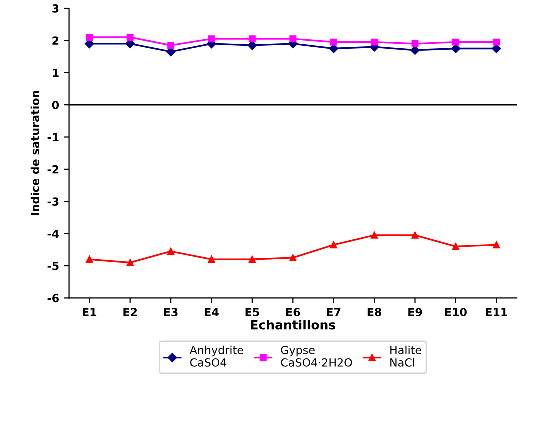 Image resolution: width=533 pixels, height=426 pixels. Describe the element at coordinates (253, 312) in the screenshot. I see `x-tick-label: E5` at that location.